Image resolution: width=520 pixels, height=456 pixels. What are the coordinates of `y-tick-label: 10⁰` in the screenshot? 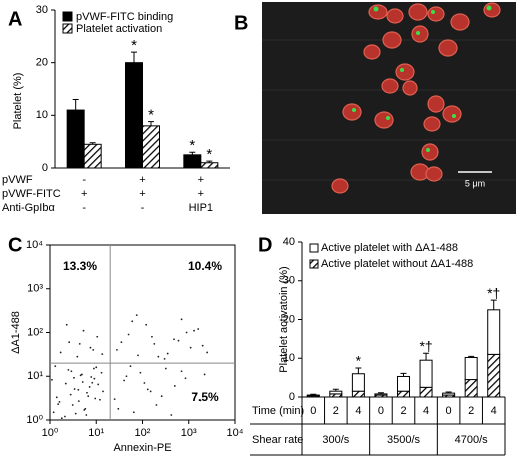 It's located at (34, 420).